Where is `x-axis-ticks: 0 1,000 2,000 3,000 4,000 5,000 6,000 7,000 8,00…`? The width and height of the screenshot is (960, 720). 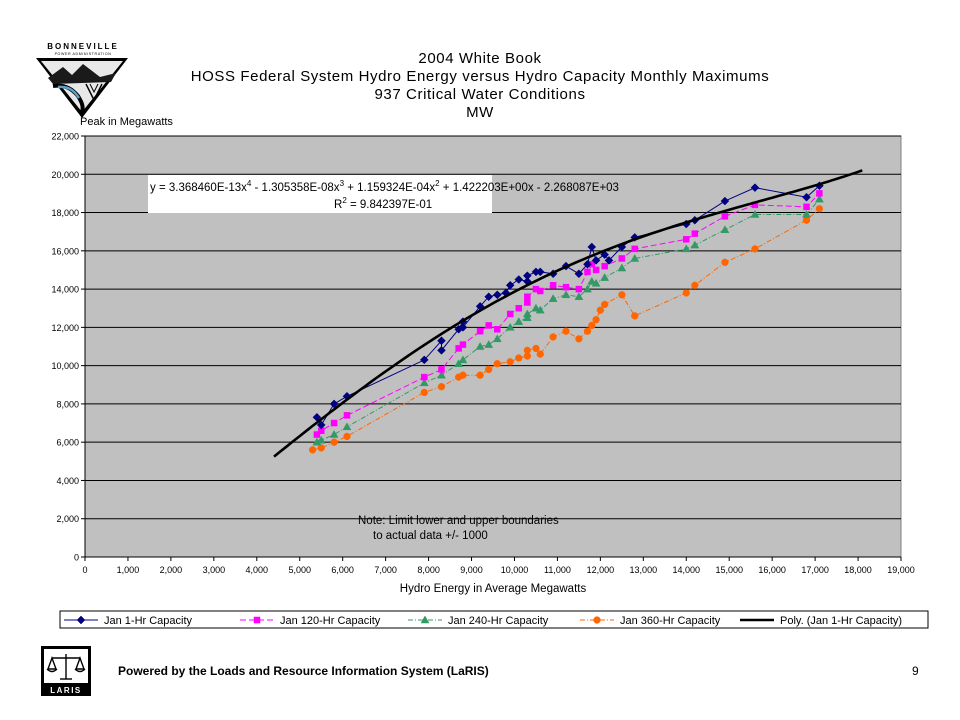 x-axis-ticks: 0 1,000 2,000 3,000 4,000 5,000 6,000 7,000 8,00… is located at coordinates (498, 565).